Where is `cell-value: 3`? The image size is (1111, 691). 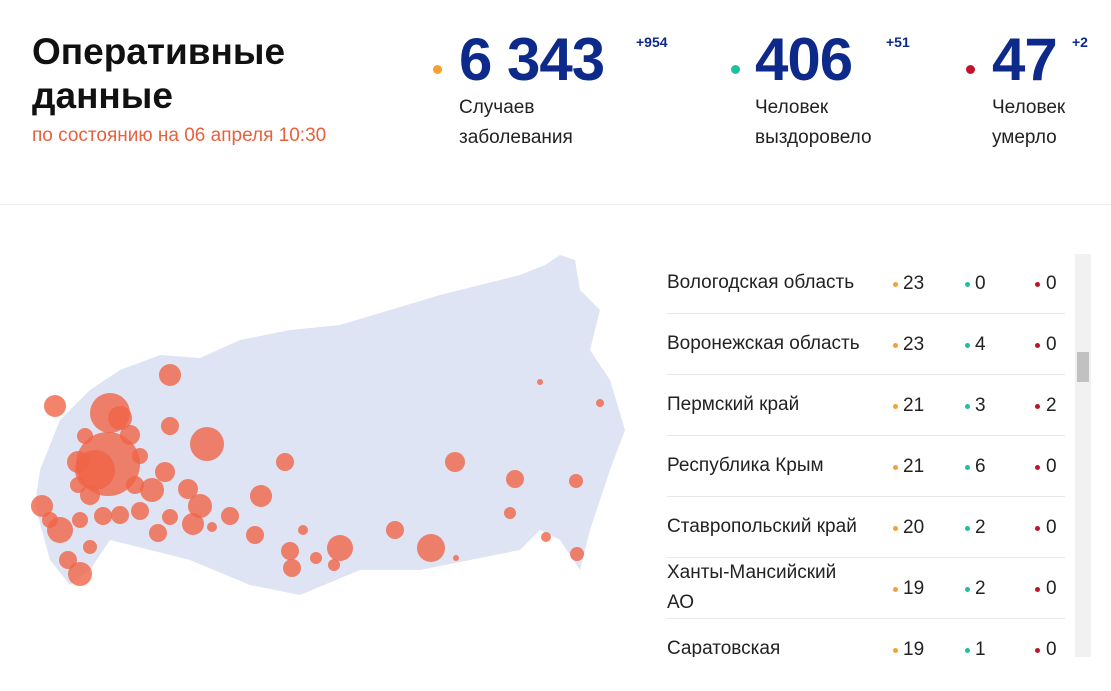 cell-value: 3 is located at coordinates (980, 405).